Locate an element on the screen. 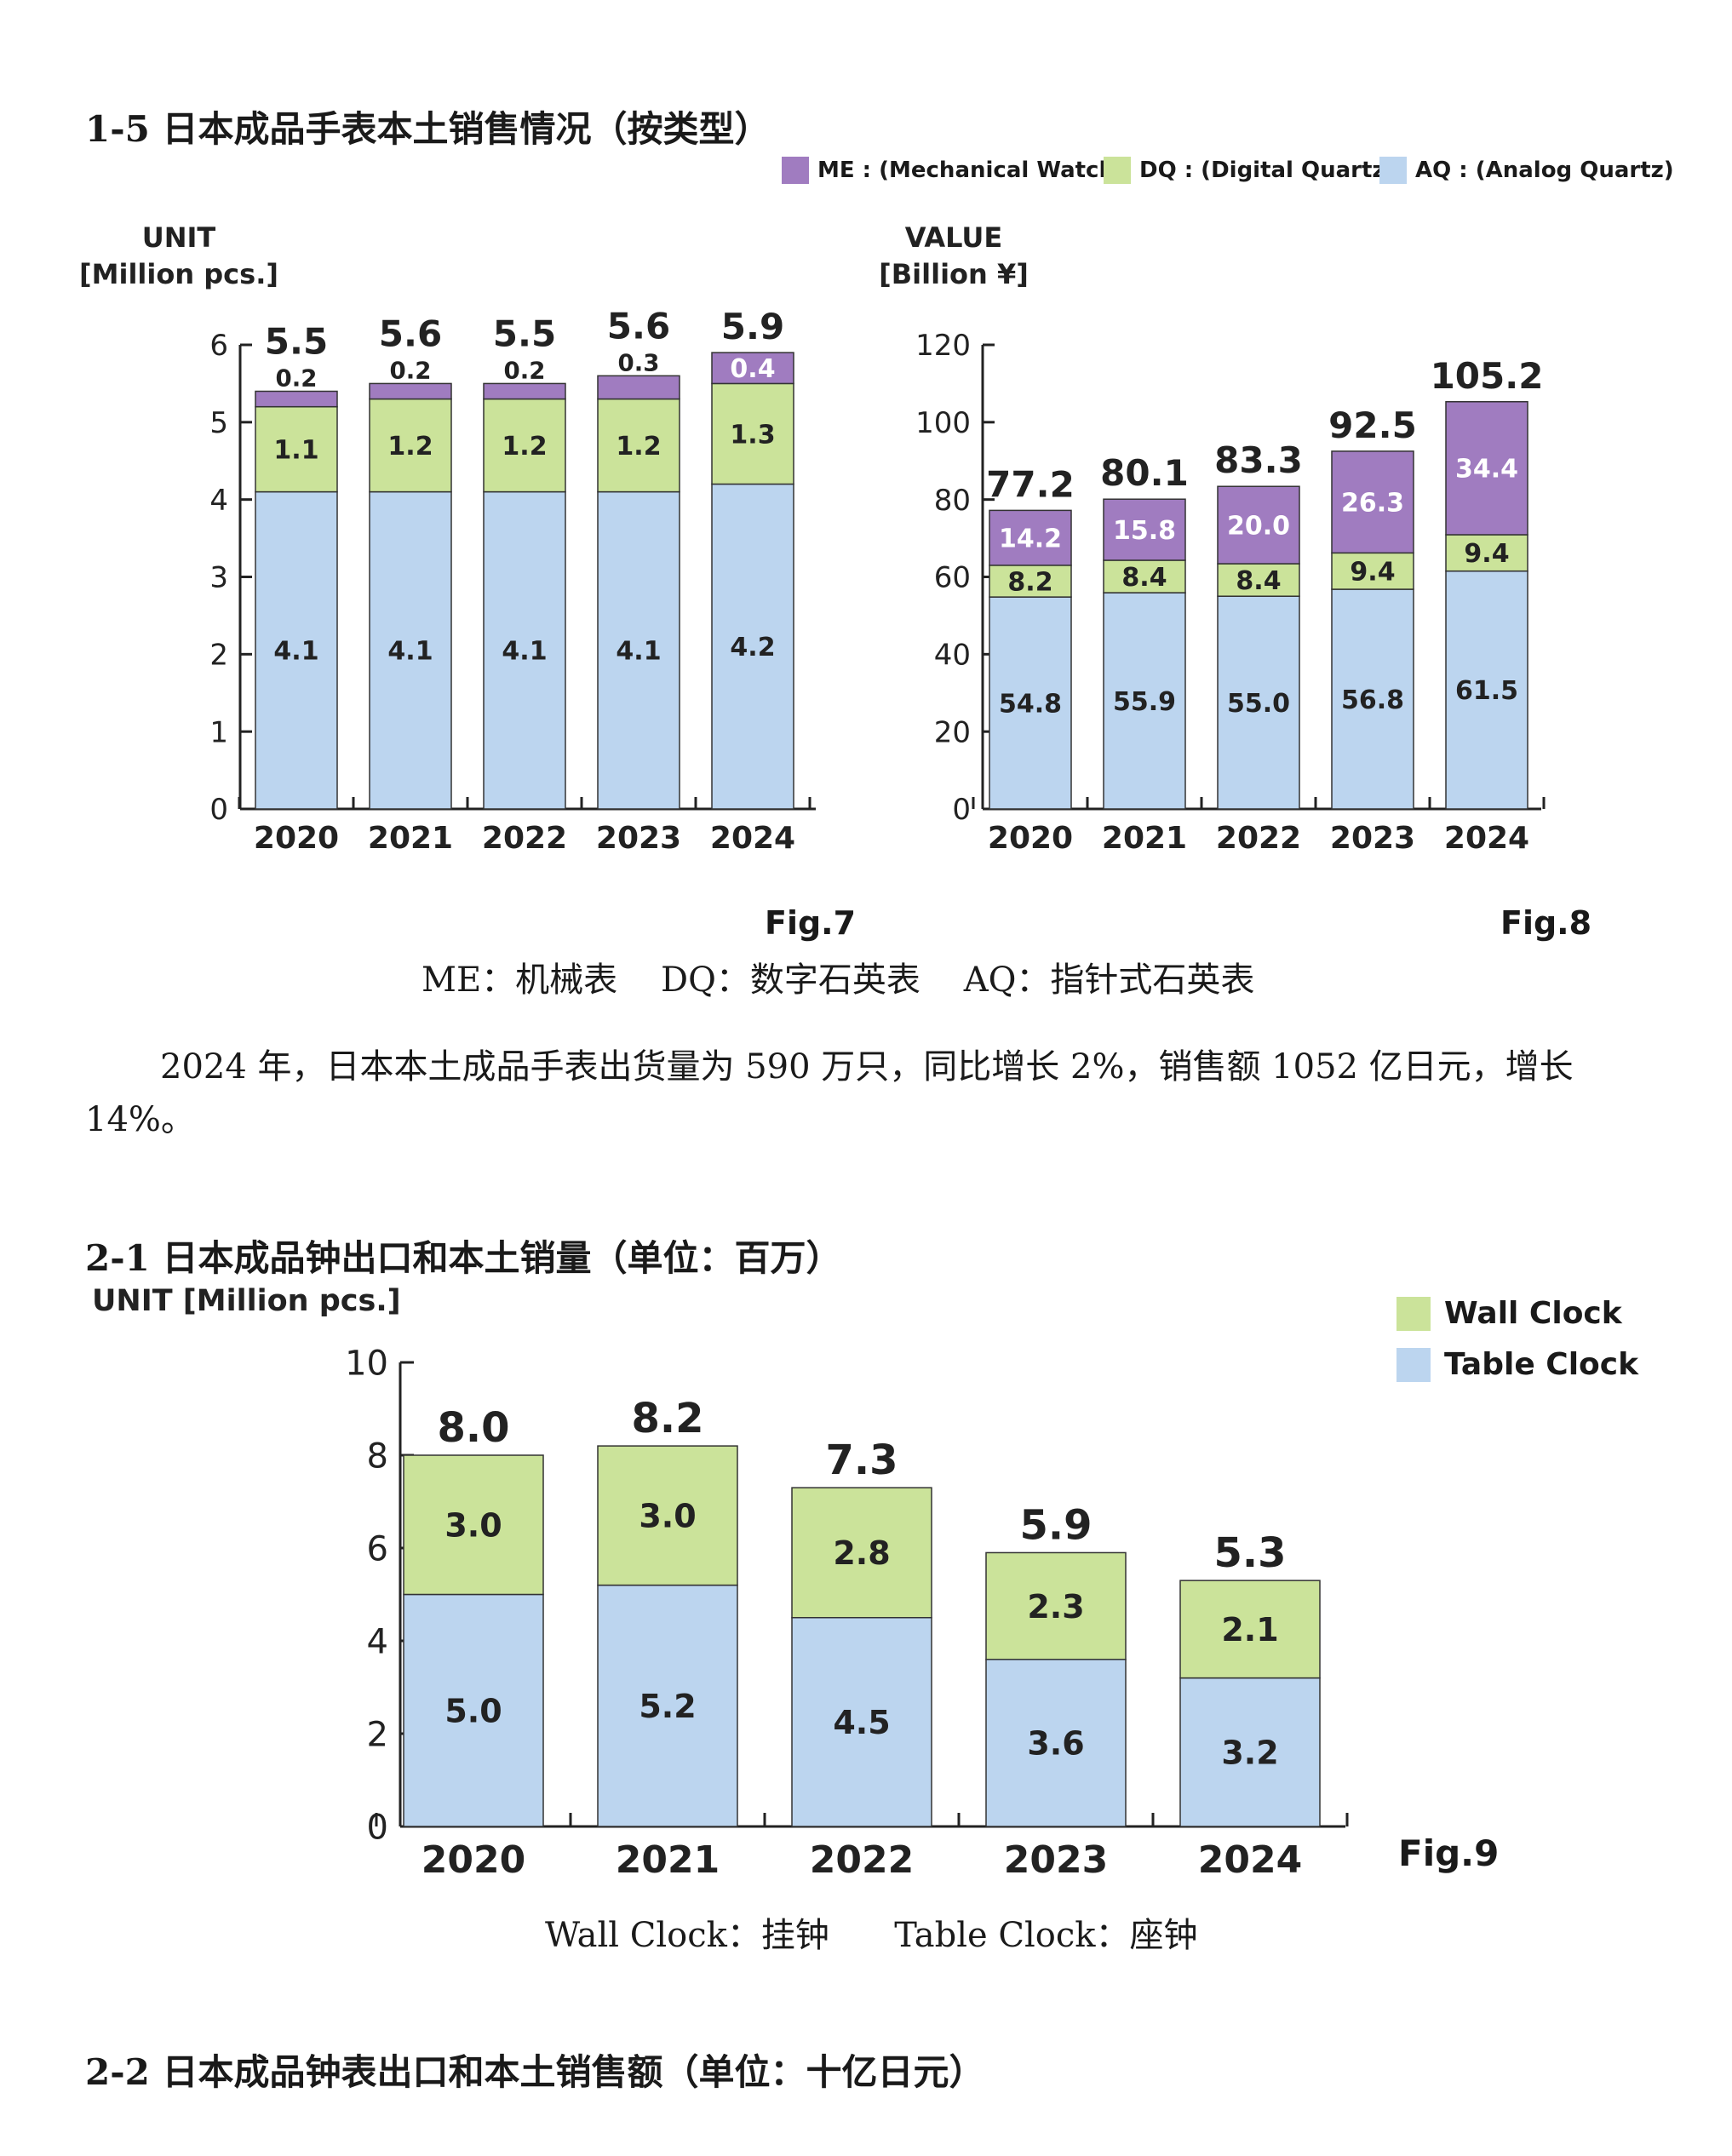 The width and height of the screenshot is (1732, 2156). legend-me: ME : (Mechanical Watch) is located at coordinates (954, 170).